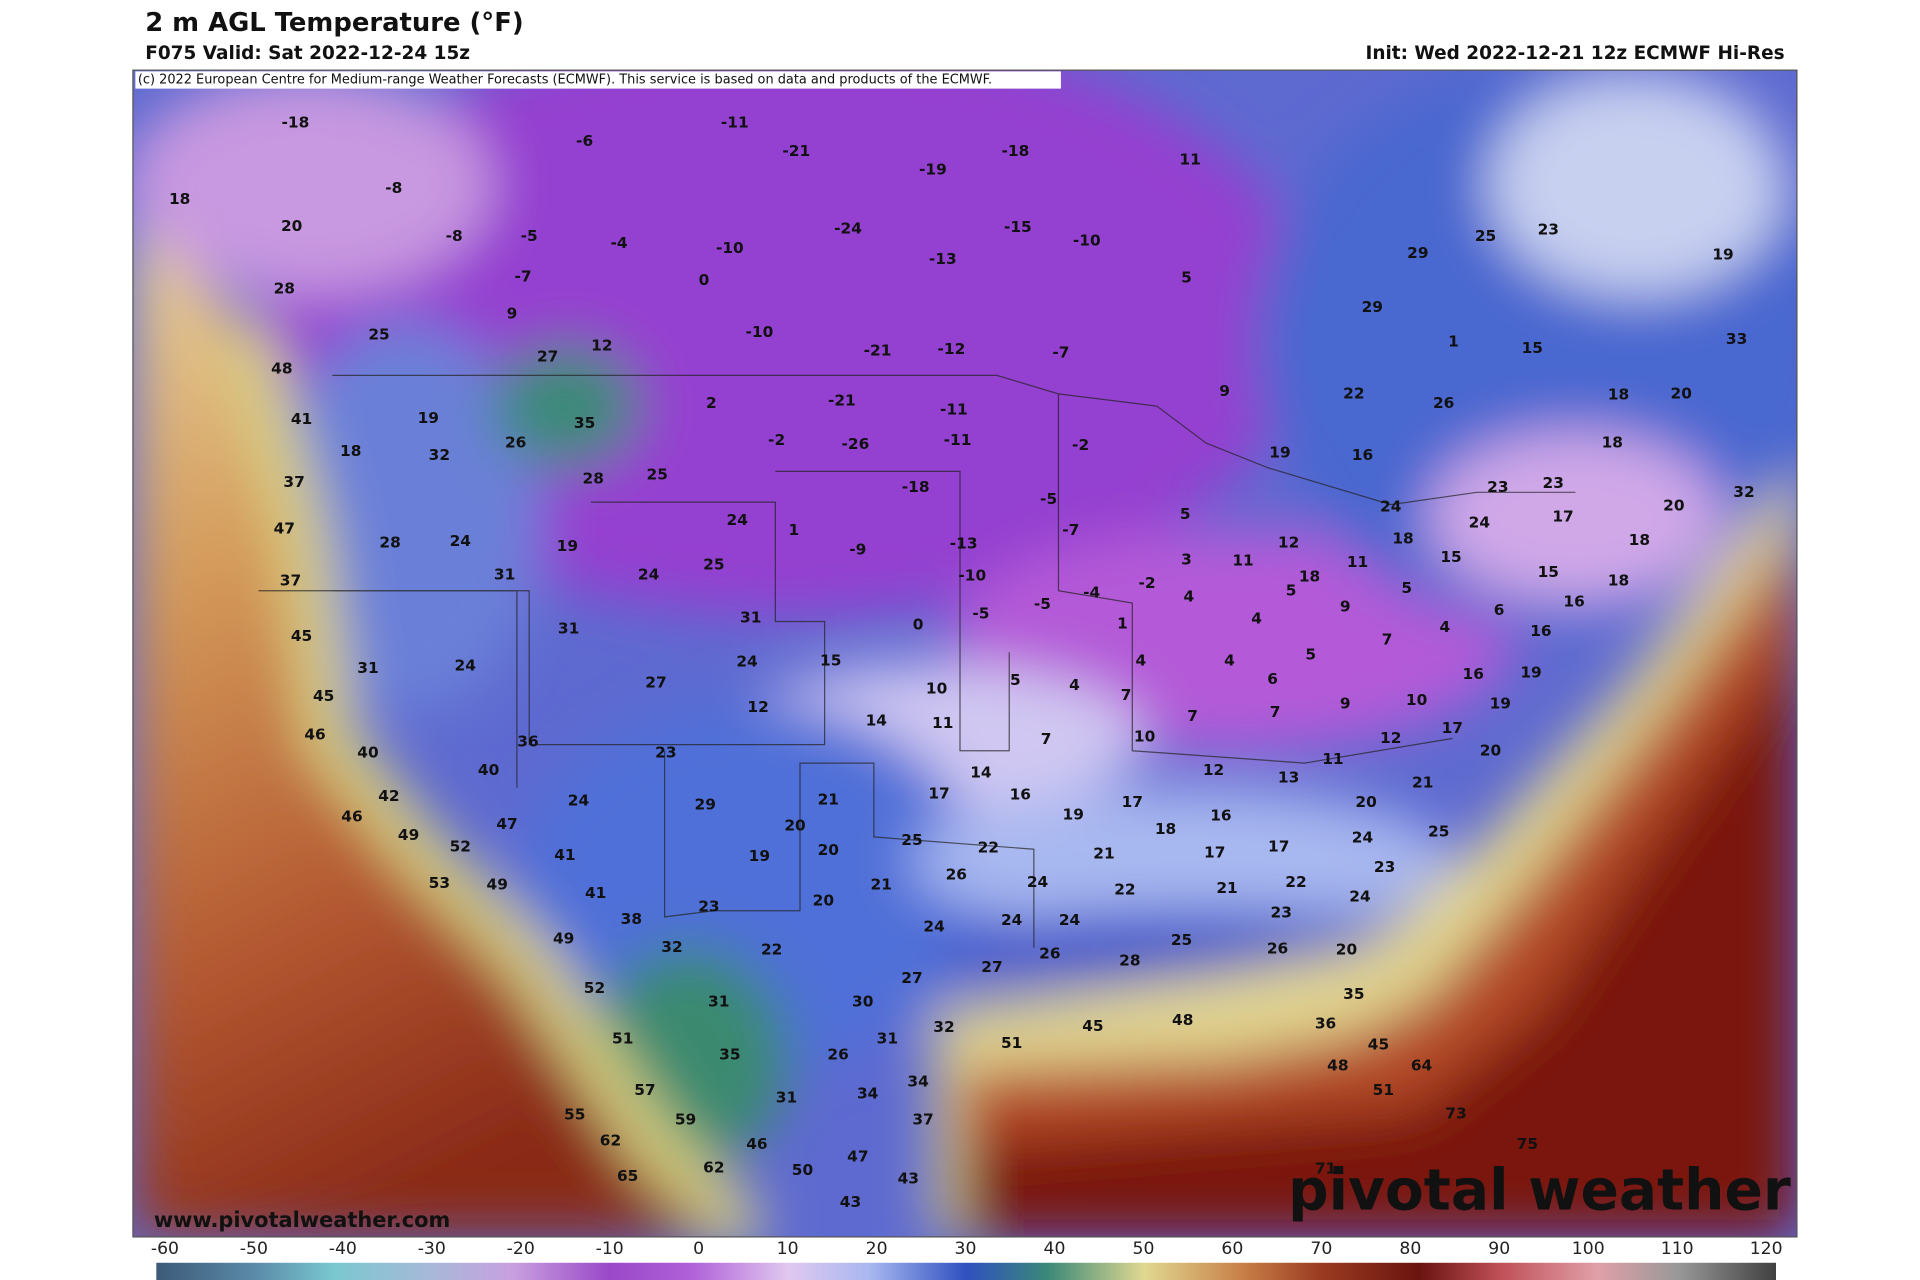  Describe the element at coordinates (254, 1249) in the screenshot. I see `colorbar-tick-label: -50` at that location.